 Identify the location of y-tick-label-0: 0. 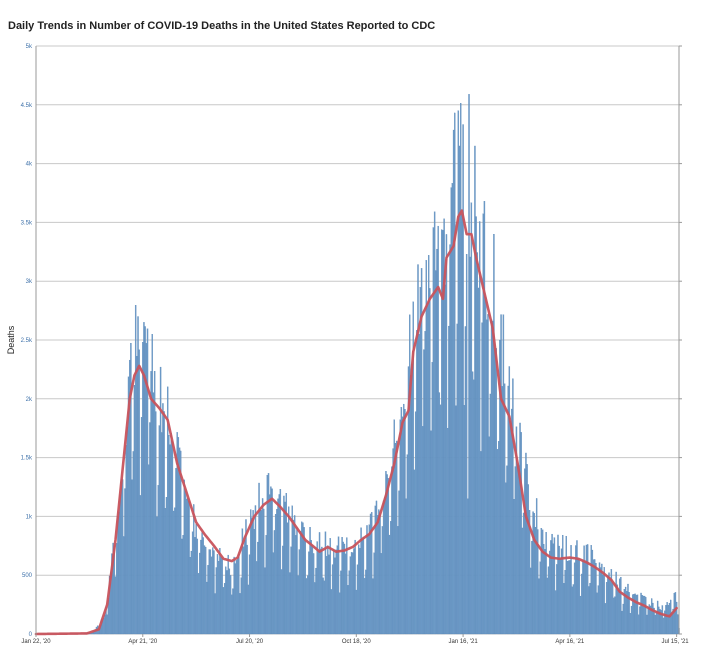
(31, 635).